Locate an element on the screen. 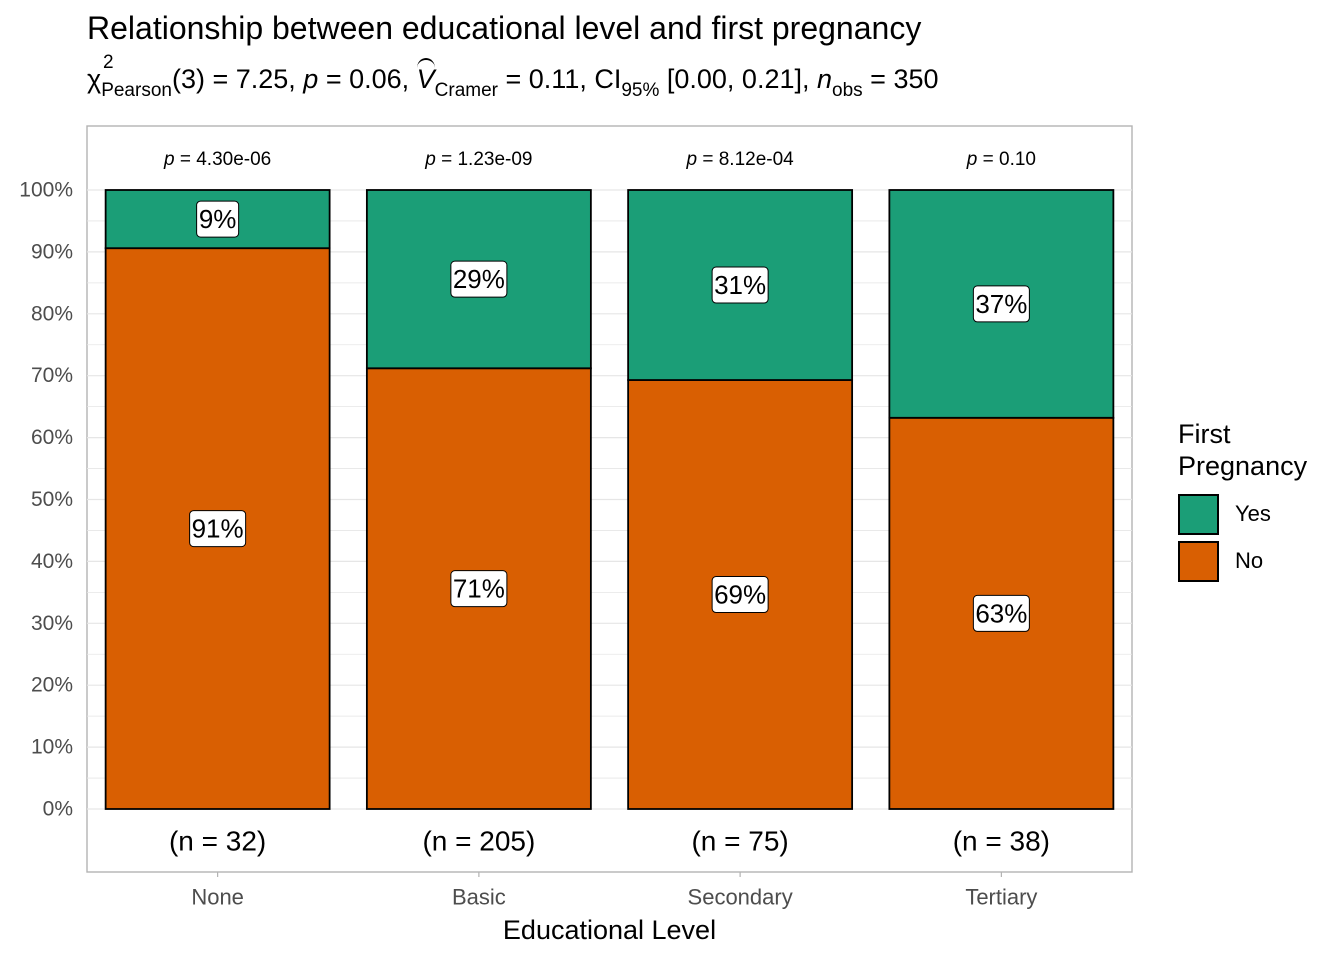 Image resolution: width=1344 pixels, height=960 pixels. x-tick-label: None is located at coordinates (217, 897).